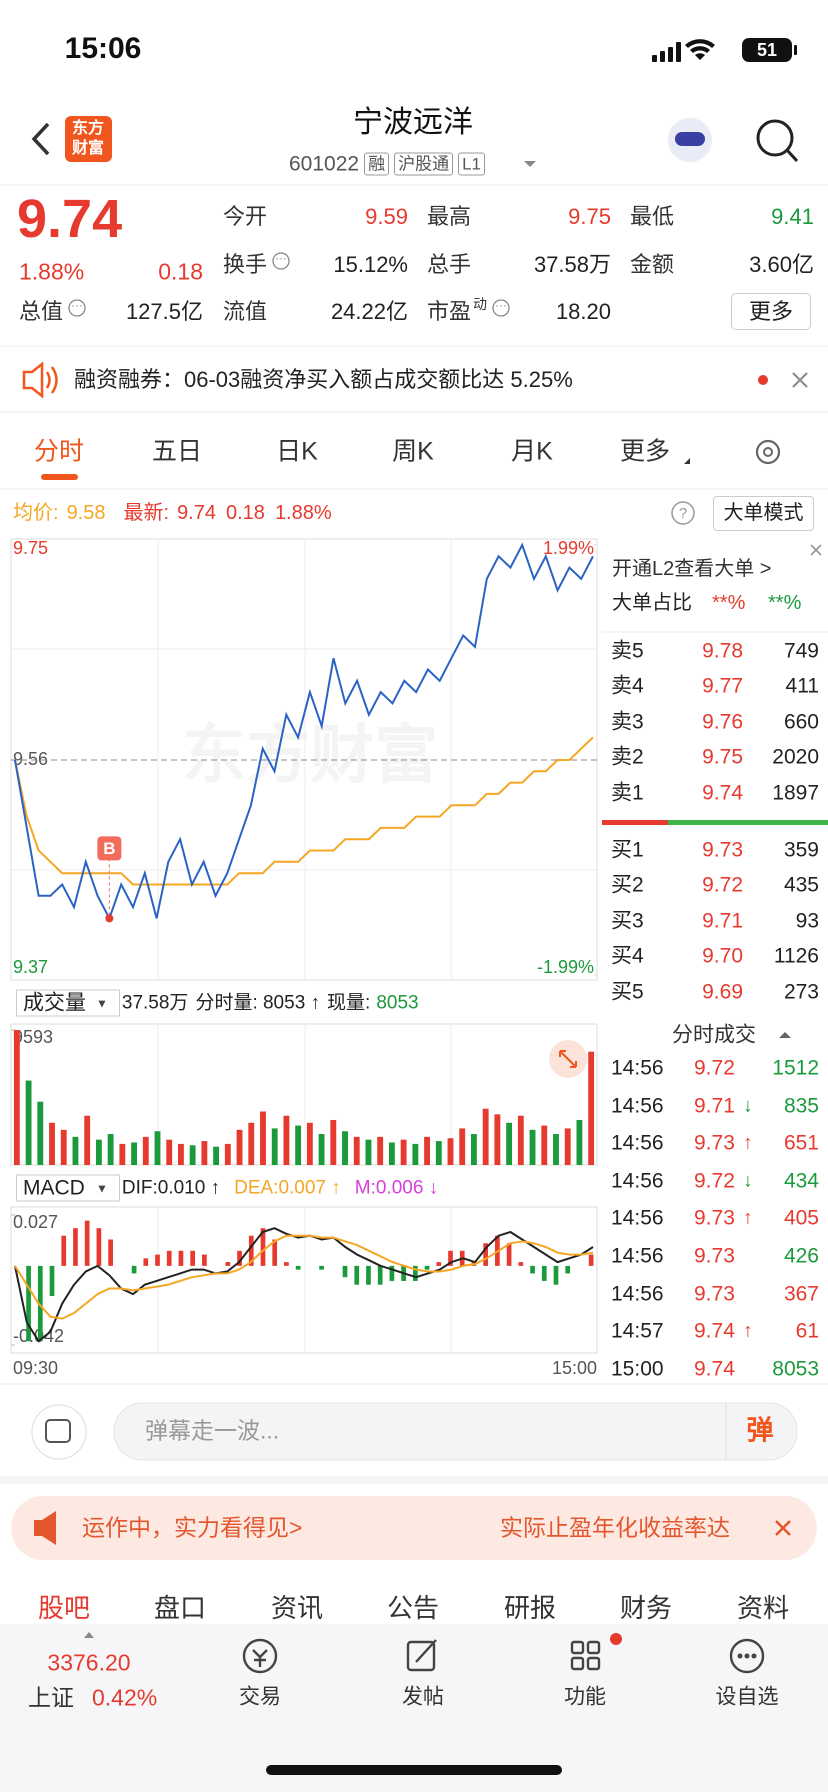  What do you see at coordinates (714, 1256) in the screenshot?
I see `trade-price: 9.73` at bounding box center [714, 1256].